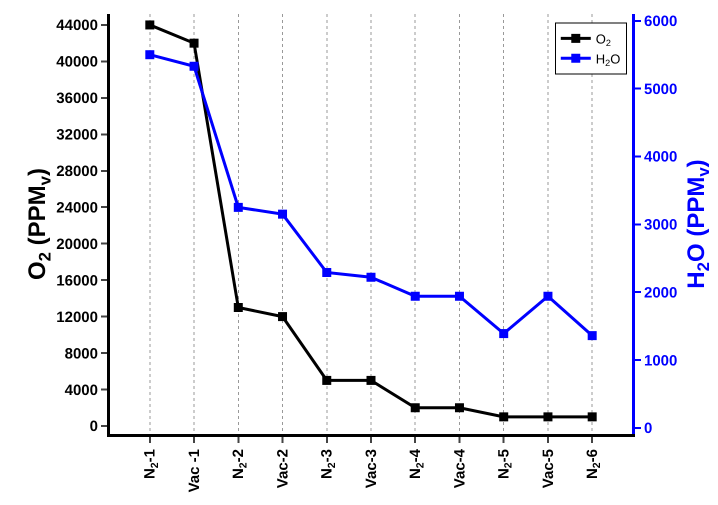 Image resolution: width=718 pixels, height=505 pixels. Describe the element at coordinates (77, 171) in the screenshot. I see `y-tick-label: 28000` at that location.